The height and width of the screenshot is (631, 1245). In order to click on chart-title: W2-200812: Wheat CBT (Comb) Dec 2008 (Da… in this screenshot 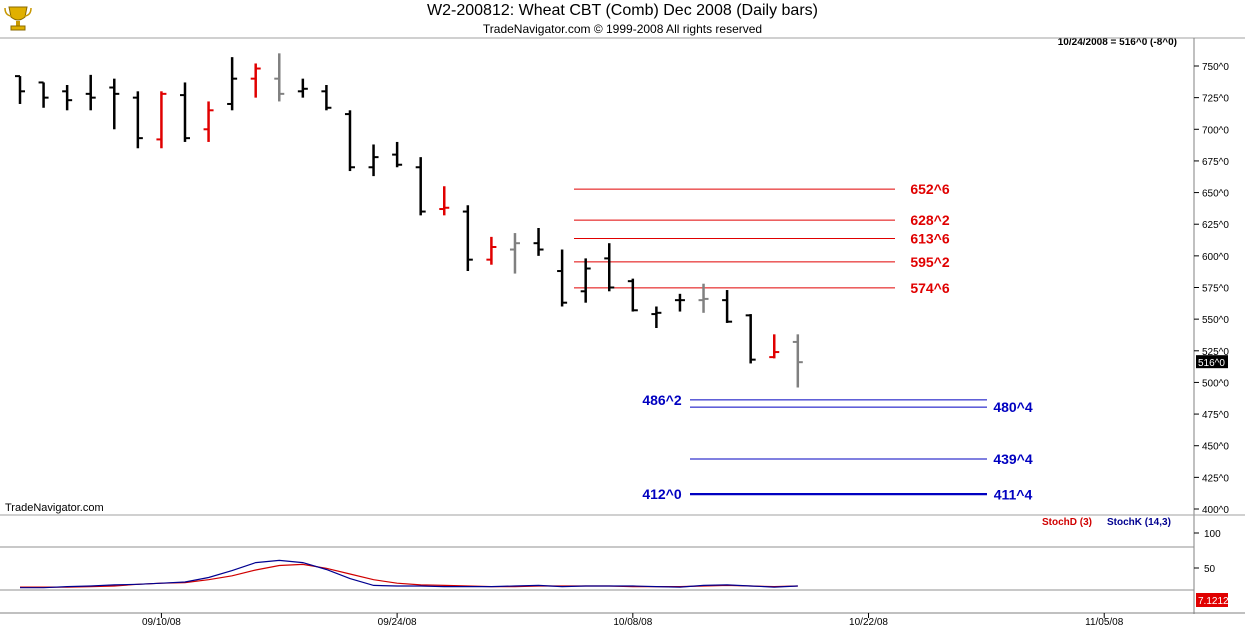, I will do `click(622, 10)`.